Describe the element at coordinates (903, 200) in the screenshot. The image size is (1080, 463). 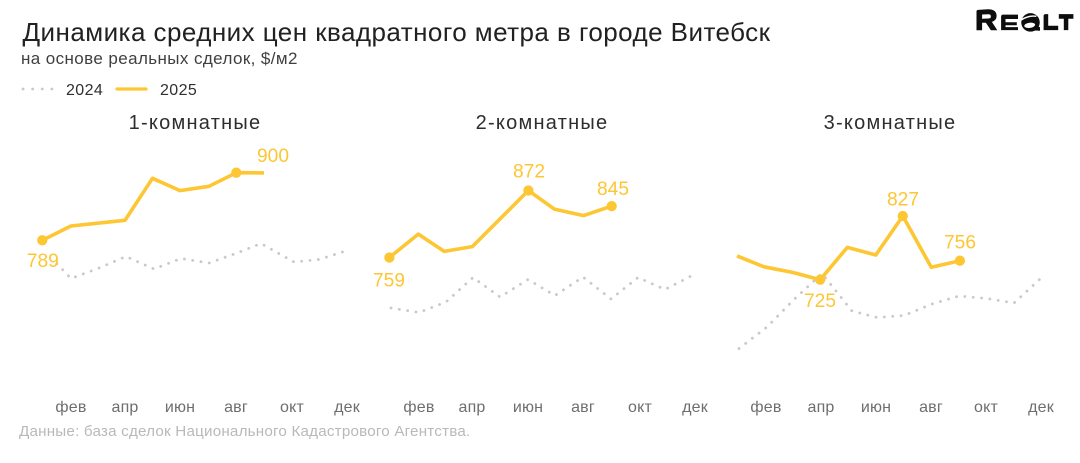
I see `svg-text: 827` at that location.